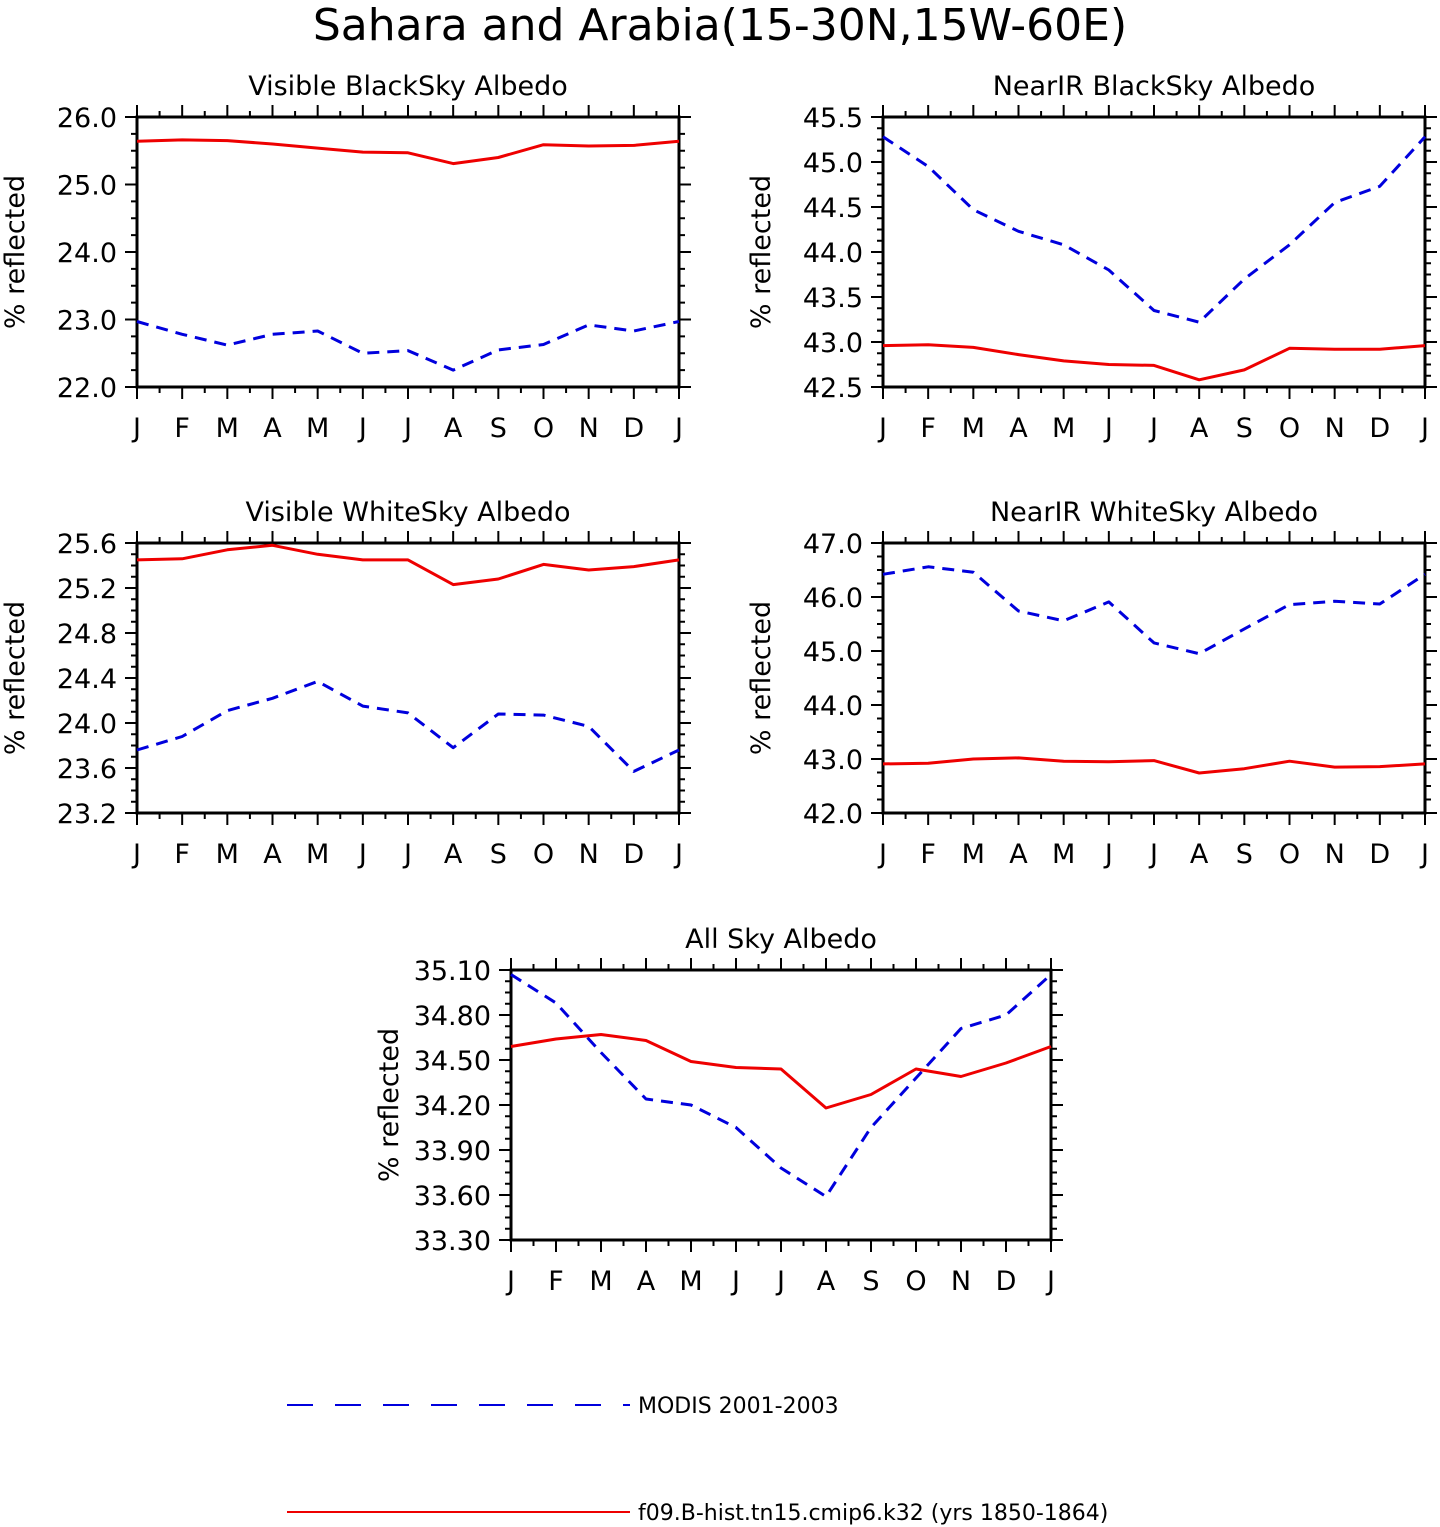  Describe the element at coordinates (833, 544) in the screenshot. I see `y-tick-label: 47.0` at that location.